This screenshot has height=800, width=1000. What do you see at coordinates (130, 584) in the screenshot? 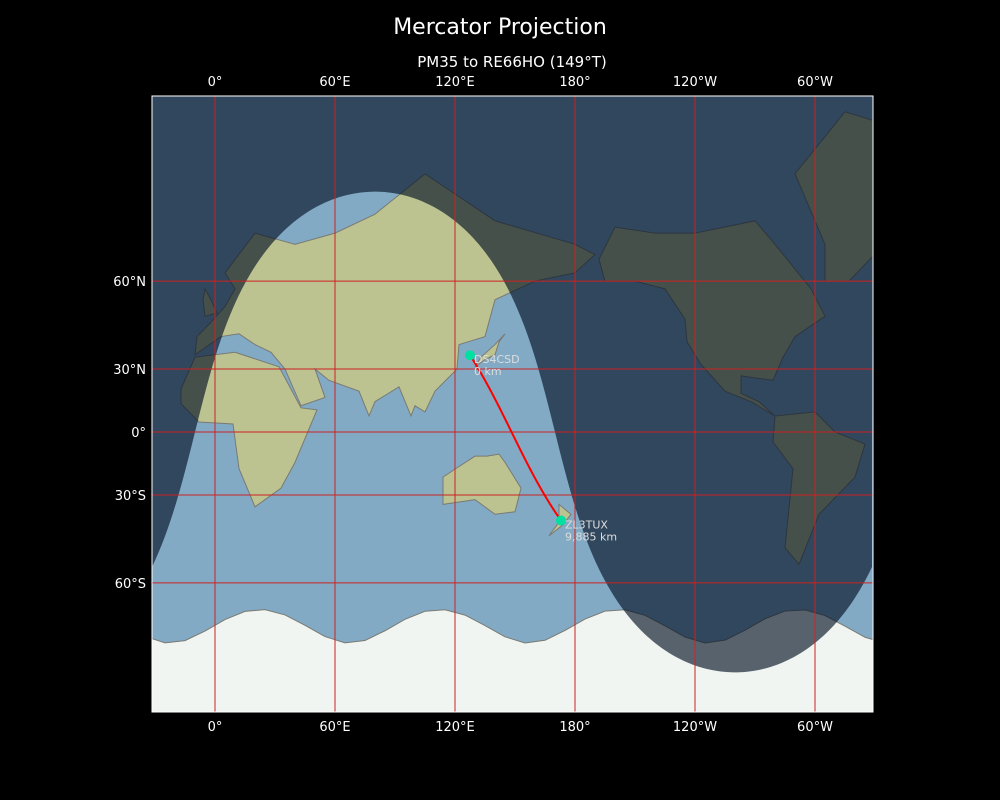
I see `y-tick-label: 60°S` at bounding box center [130, 584].